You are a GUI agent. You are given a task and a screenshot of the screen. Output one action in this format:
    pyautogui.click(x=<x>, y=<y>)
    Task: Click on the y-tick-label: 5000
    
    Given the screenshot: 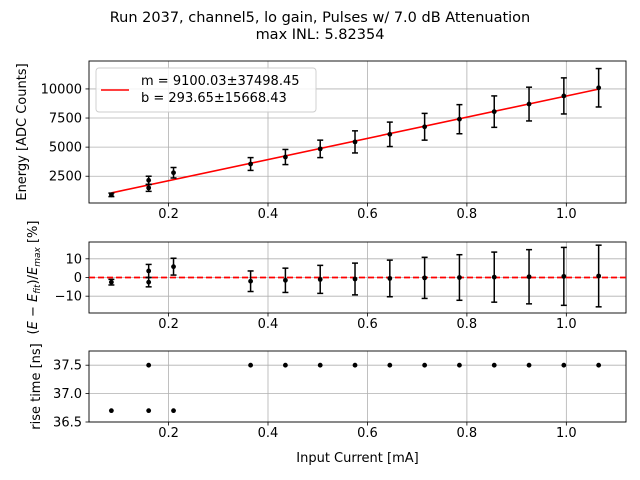 What is the action you would take?
    pyautogui.click(x=65, y=148)
    